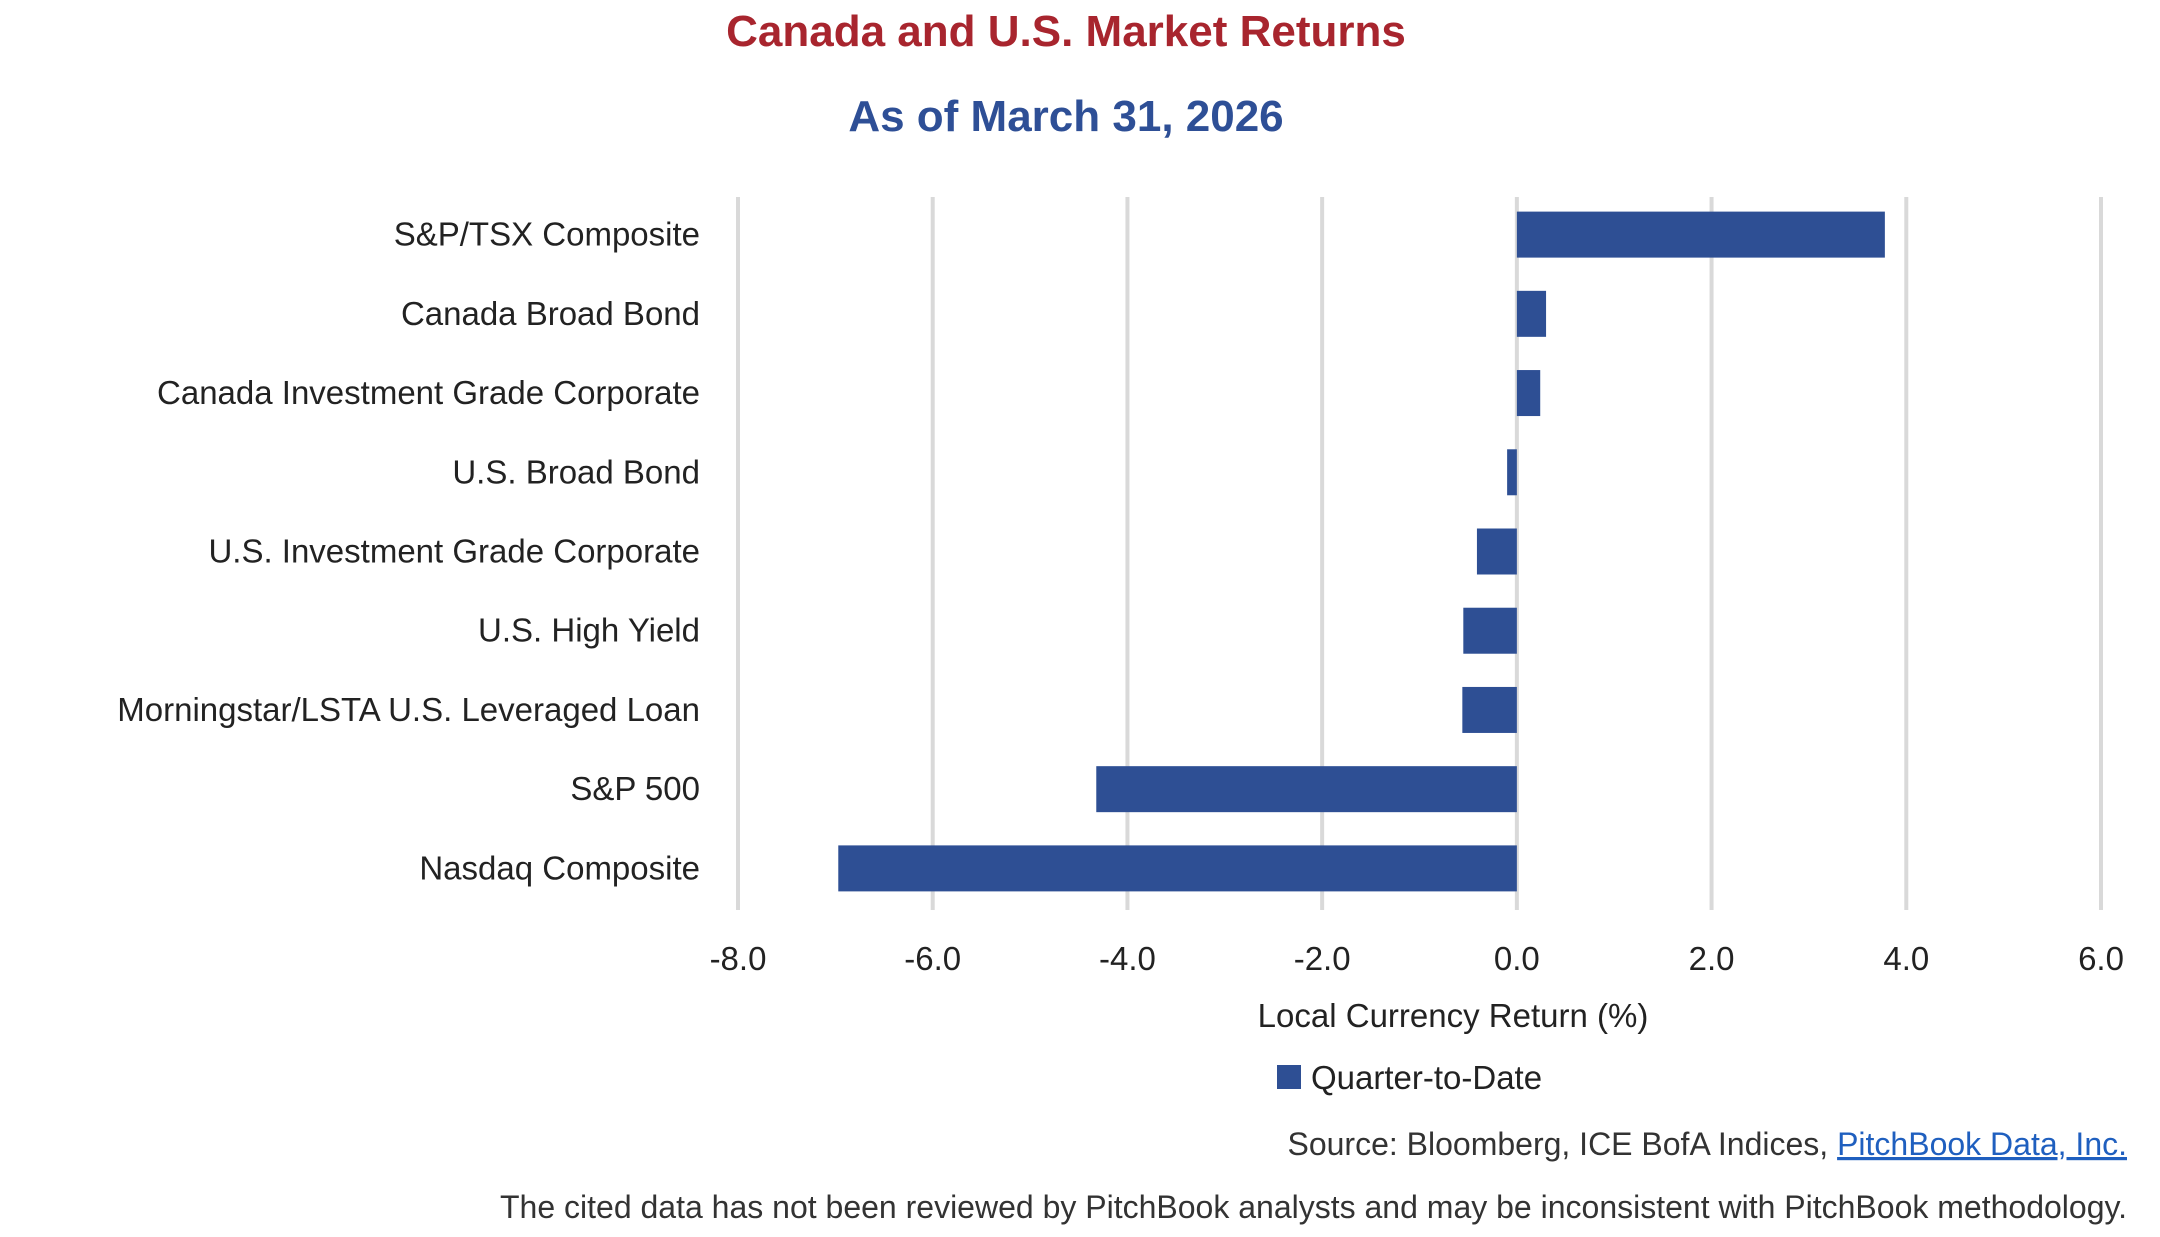 This screenshot has height=1237, width=2160. I want to click on category-label: U.S. High Yield, so click(589, 630).